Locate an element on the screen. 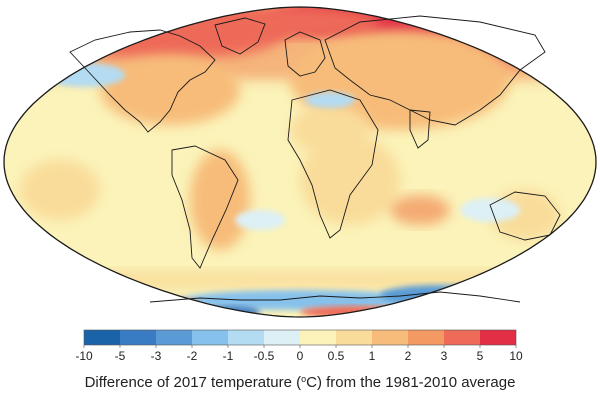 The height and width of the screenshot is (400, 600). colorbar-tick-label: -1 is located at coordinates (228, 356).